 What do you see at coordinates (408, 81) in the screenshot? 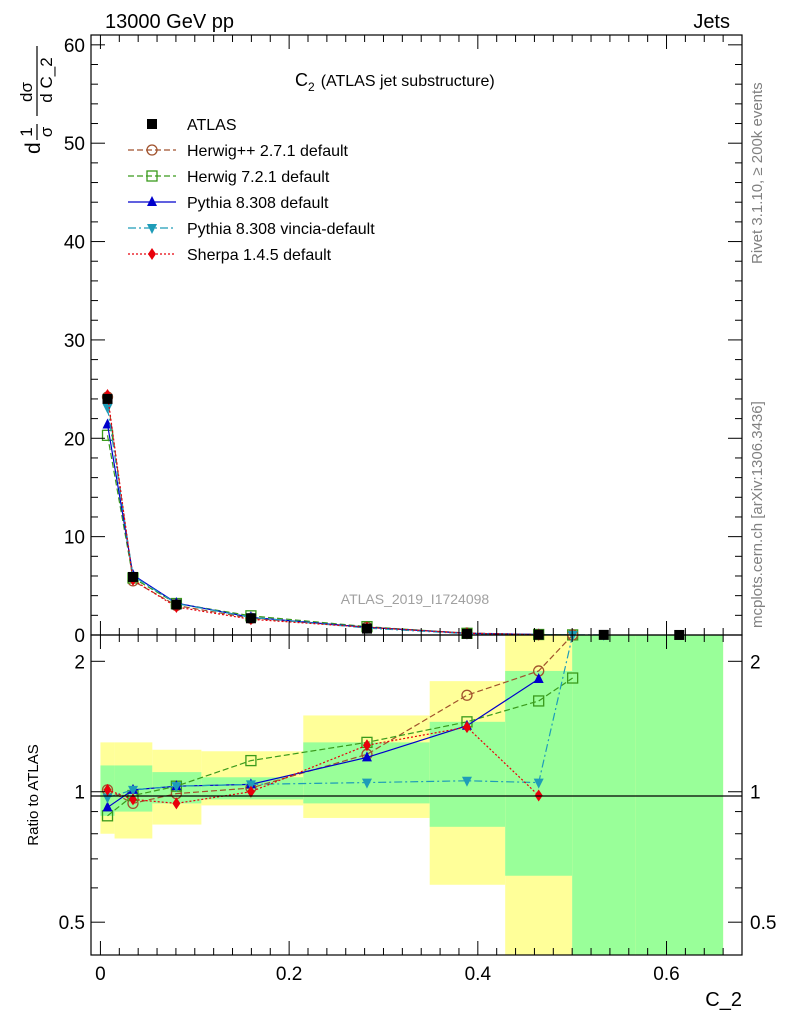
I see `chart-title-rest: (ATLAS jet substructure)` at bounding box center [408, 81].